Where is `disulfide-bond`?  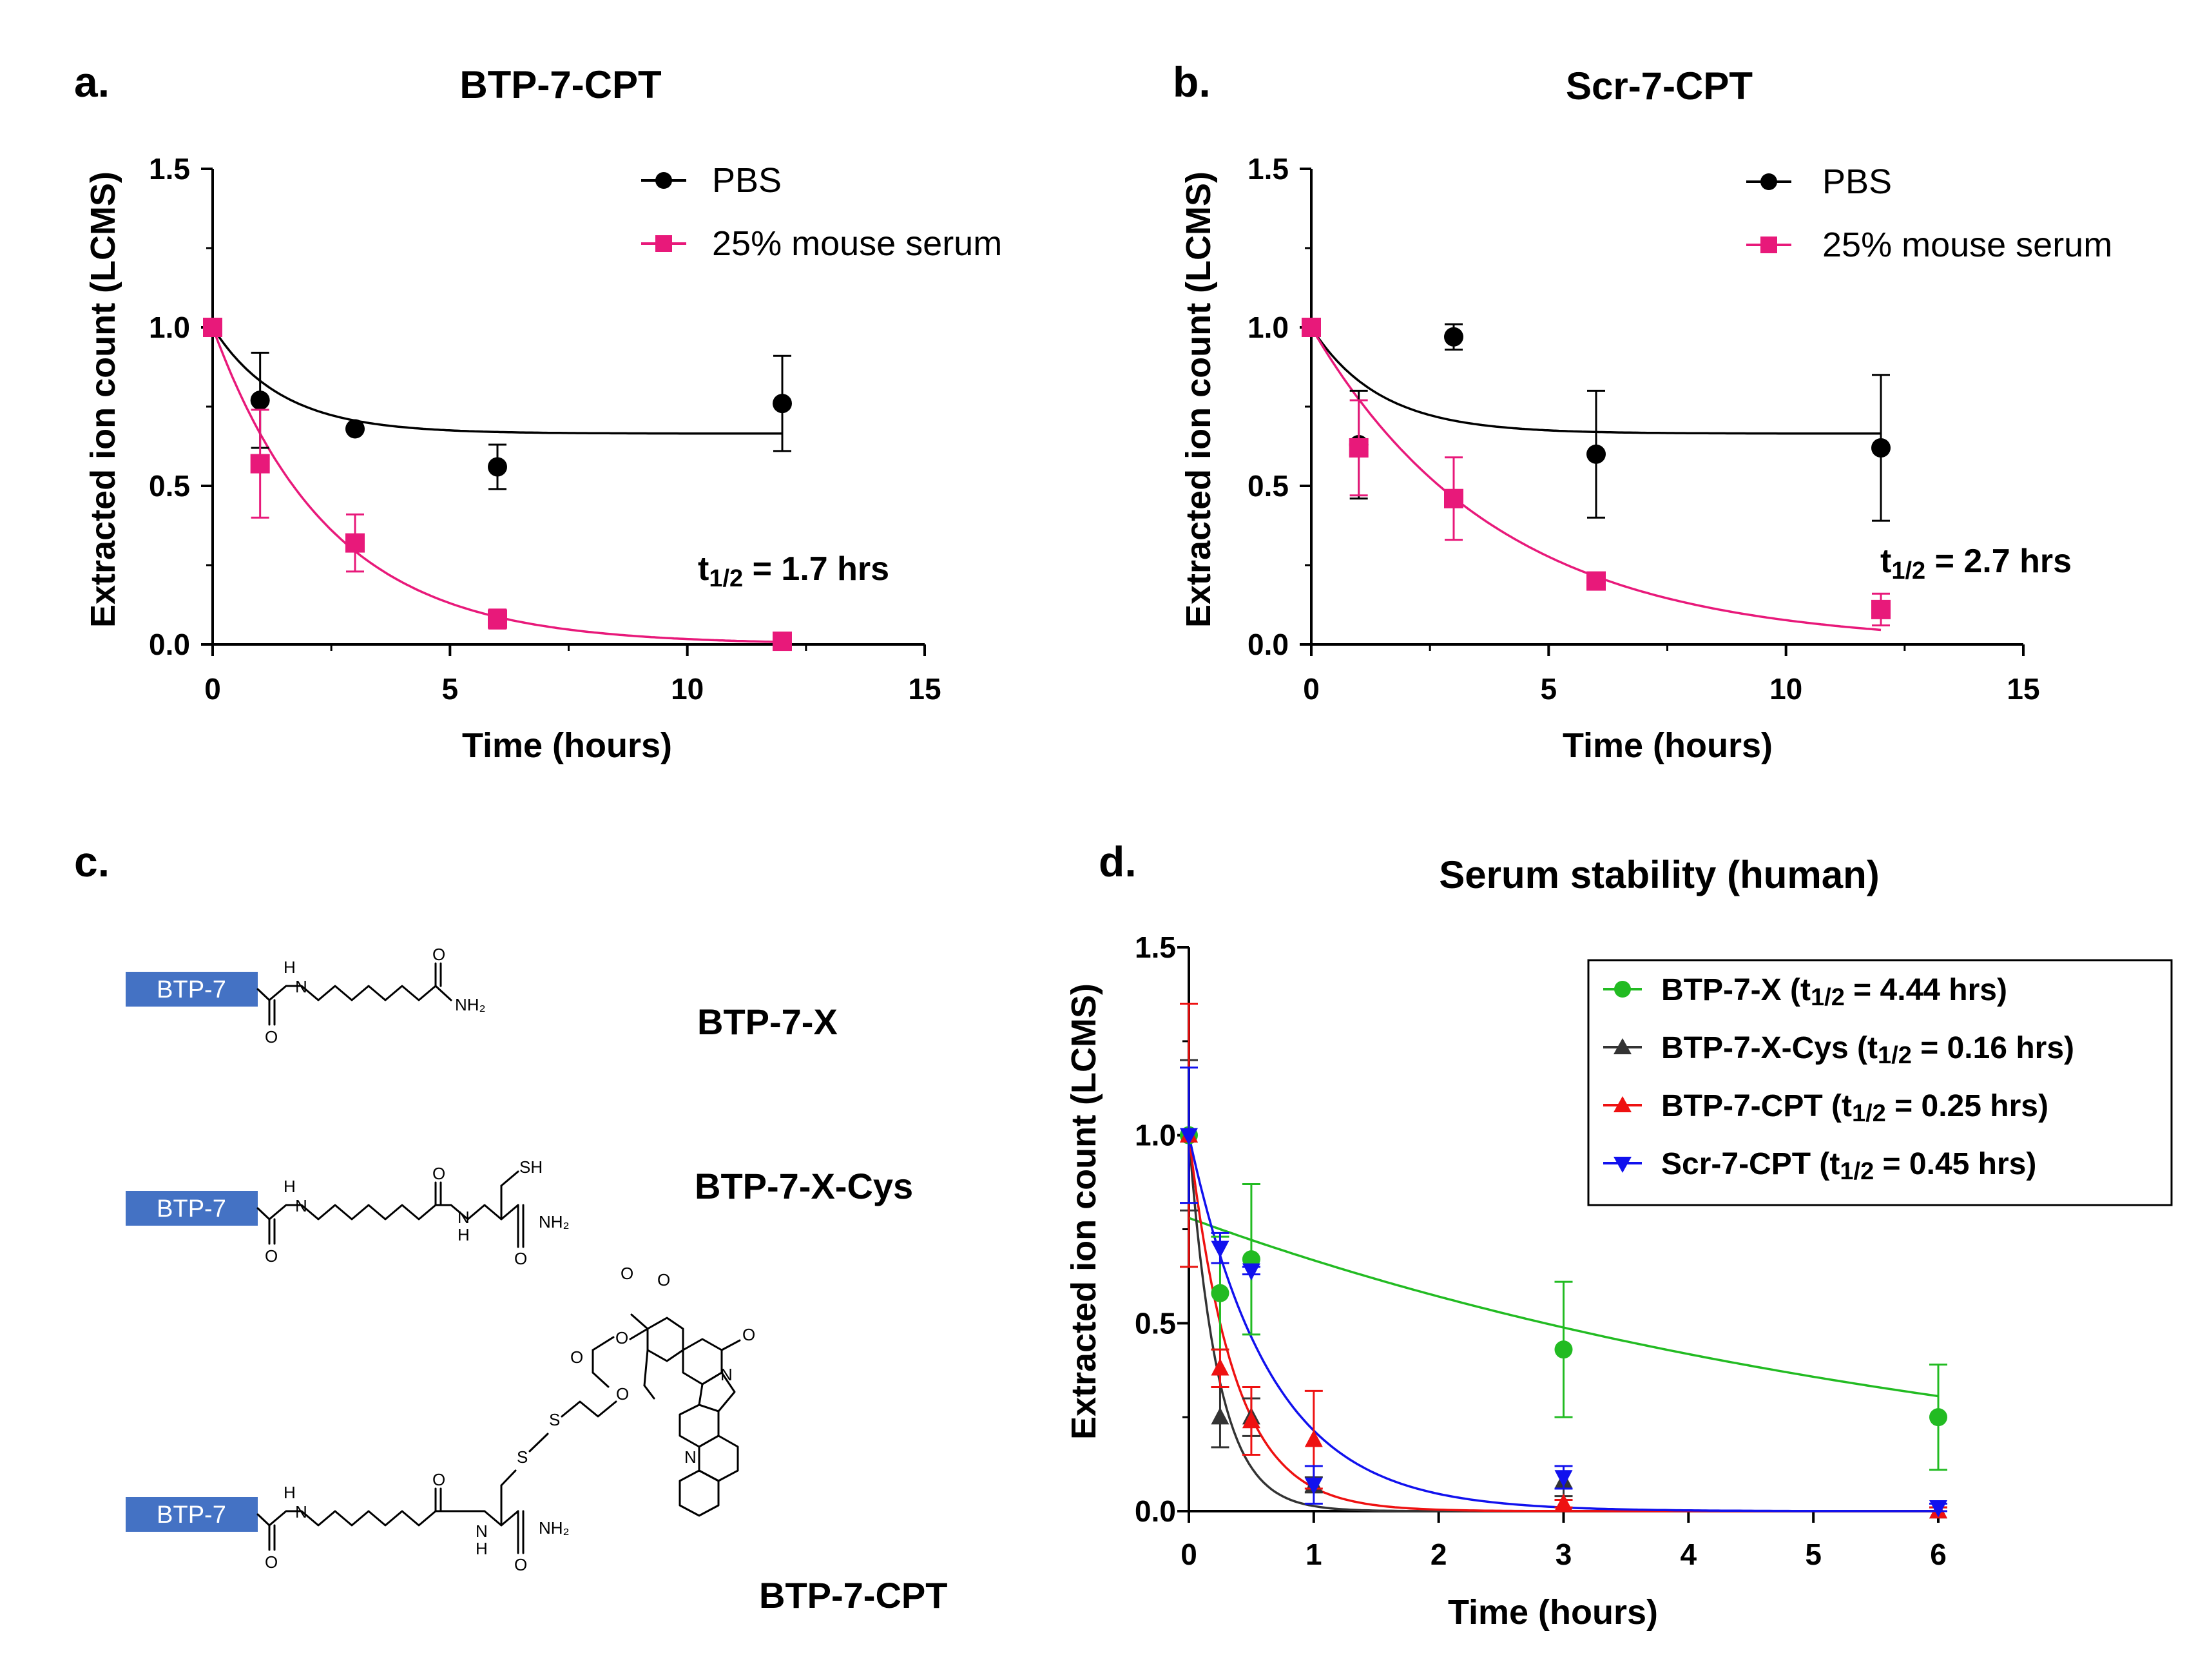 disulfide-bond is located at coordinates (538, 1443).